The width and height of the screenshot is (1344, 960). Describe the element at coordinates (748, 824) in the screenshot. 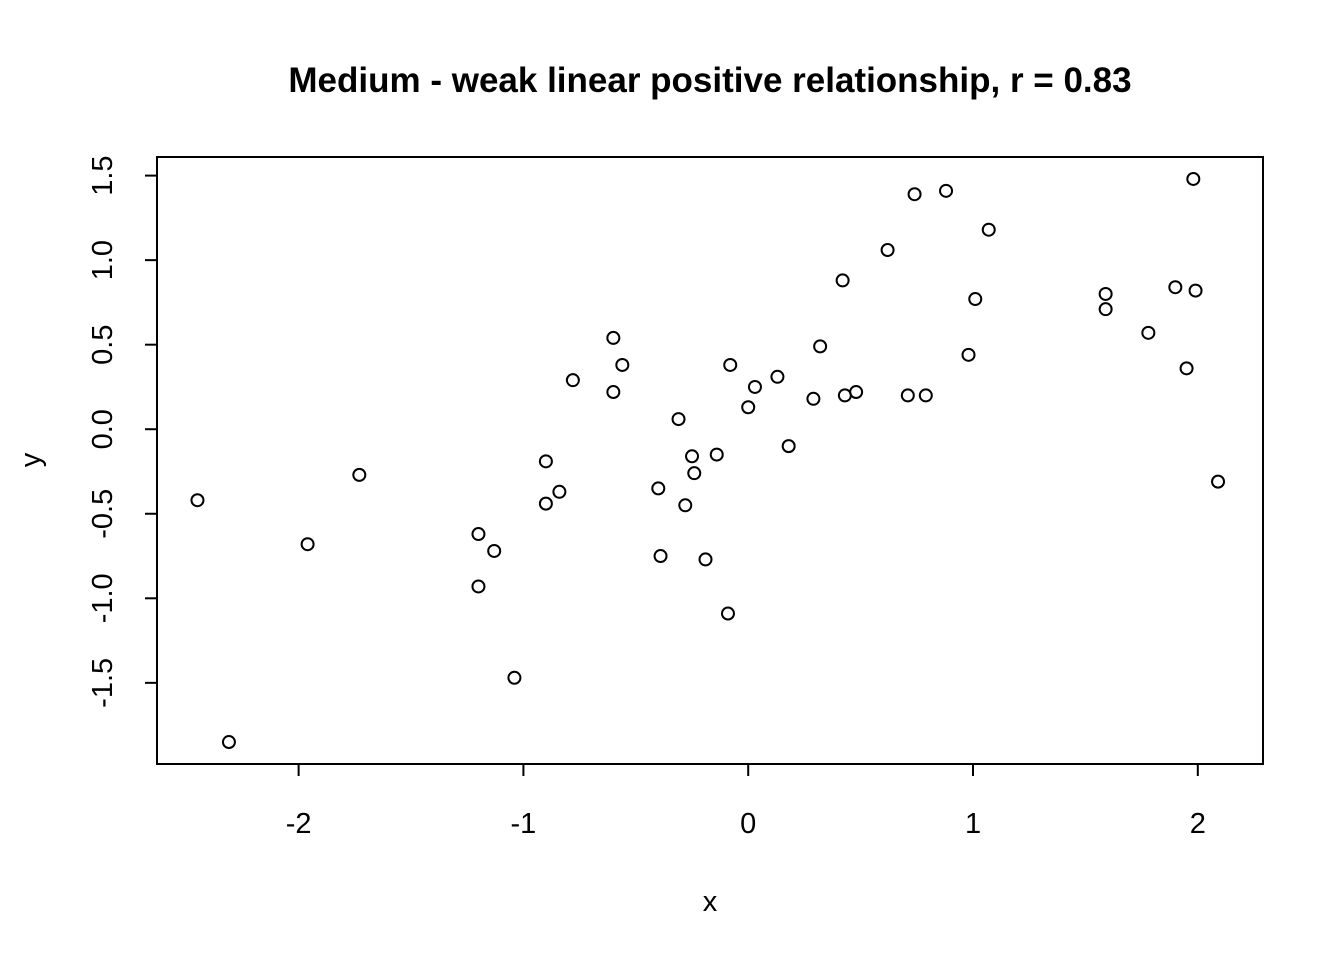

I see `x-tick-label: 0` at that location.